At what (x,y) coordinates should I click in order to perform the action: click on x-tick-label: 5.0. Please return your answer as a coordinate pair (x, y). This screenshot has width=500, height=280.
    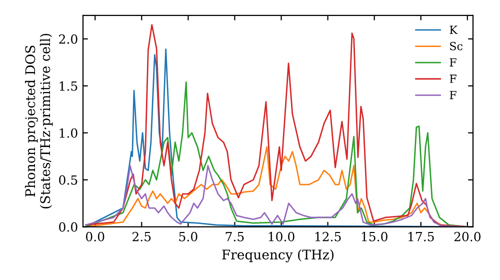
    Looking at the image, I should click on (188, 237).